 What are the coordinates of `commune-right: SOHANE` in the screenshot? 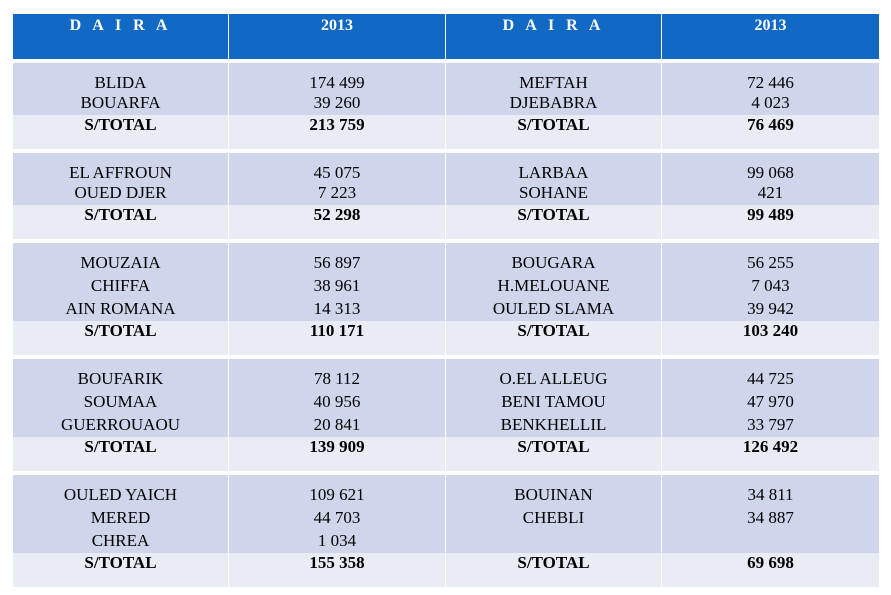 It's located at (554, 194).